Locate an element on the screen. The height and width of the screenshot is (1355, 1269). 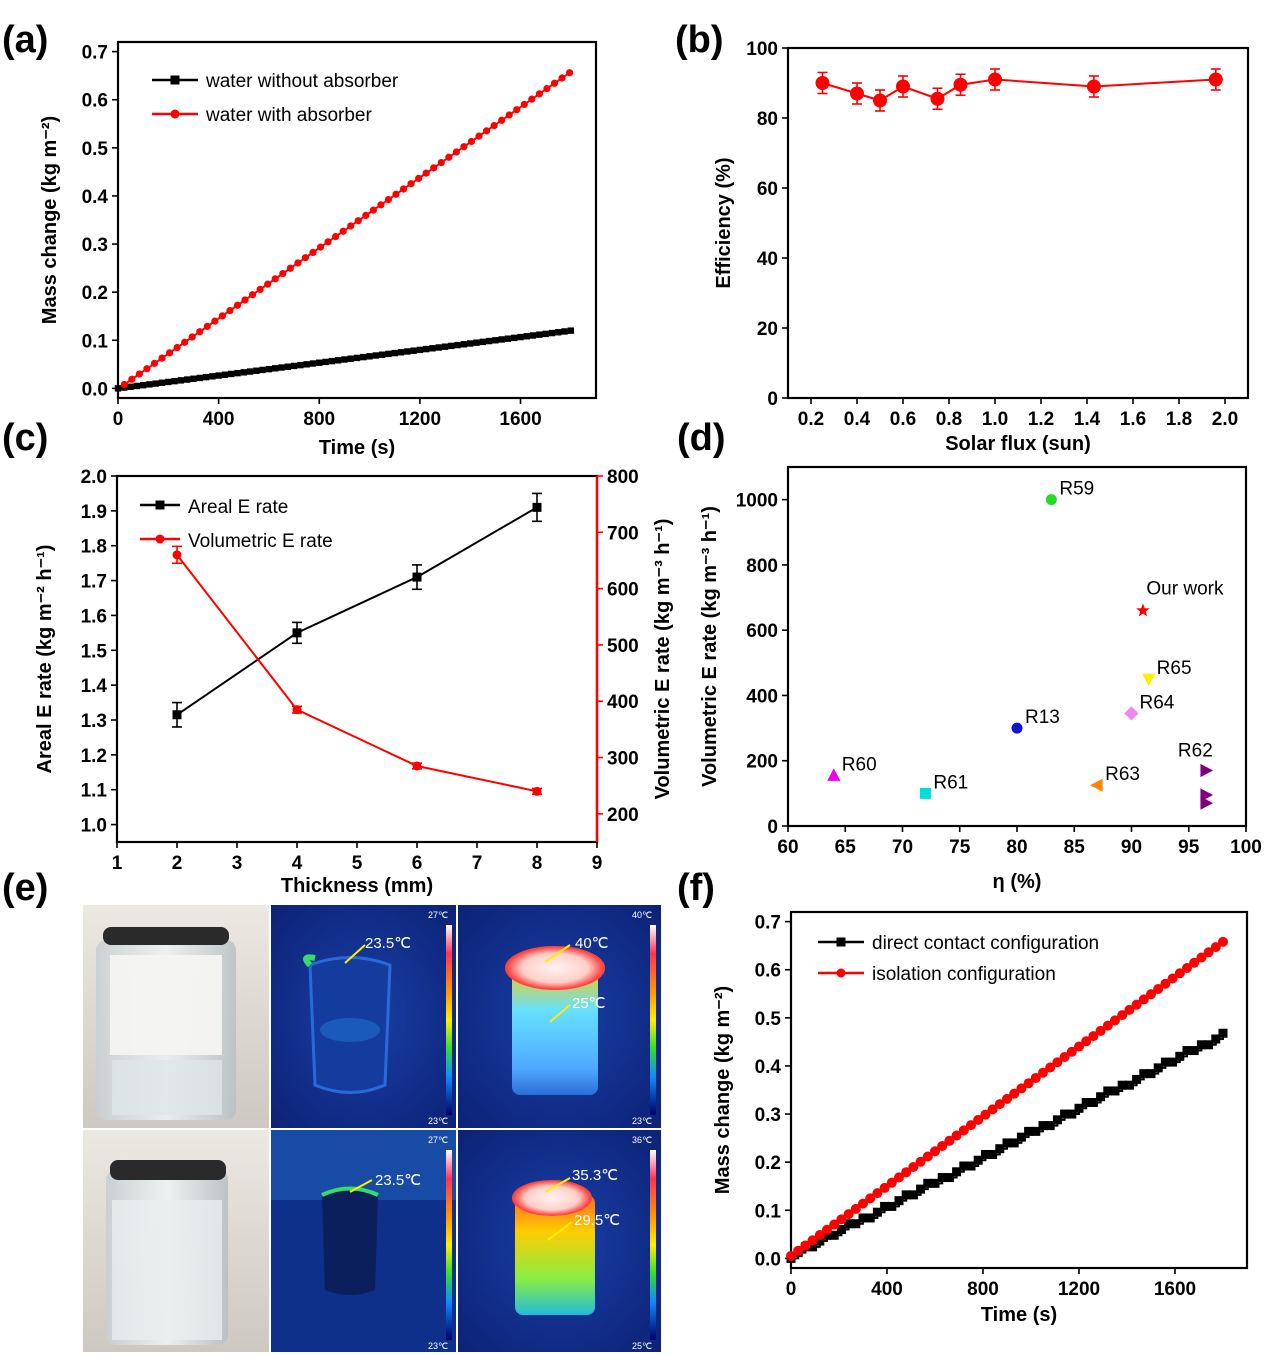
scatter-point-label: R64 is located at coordinates (1157, 702).